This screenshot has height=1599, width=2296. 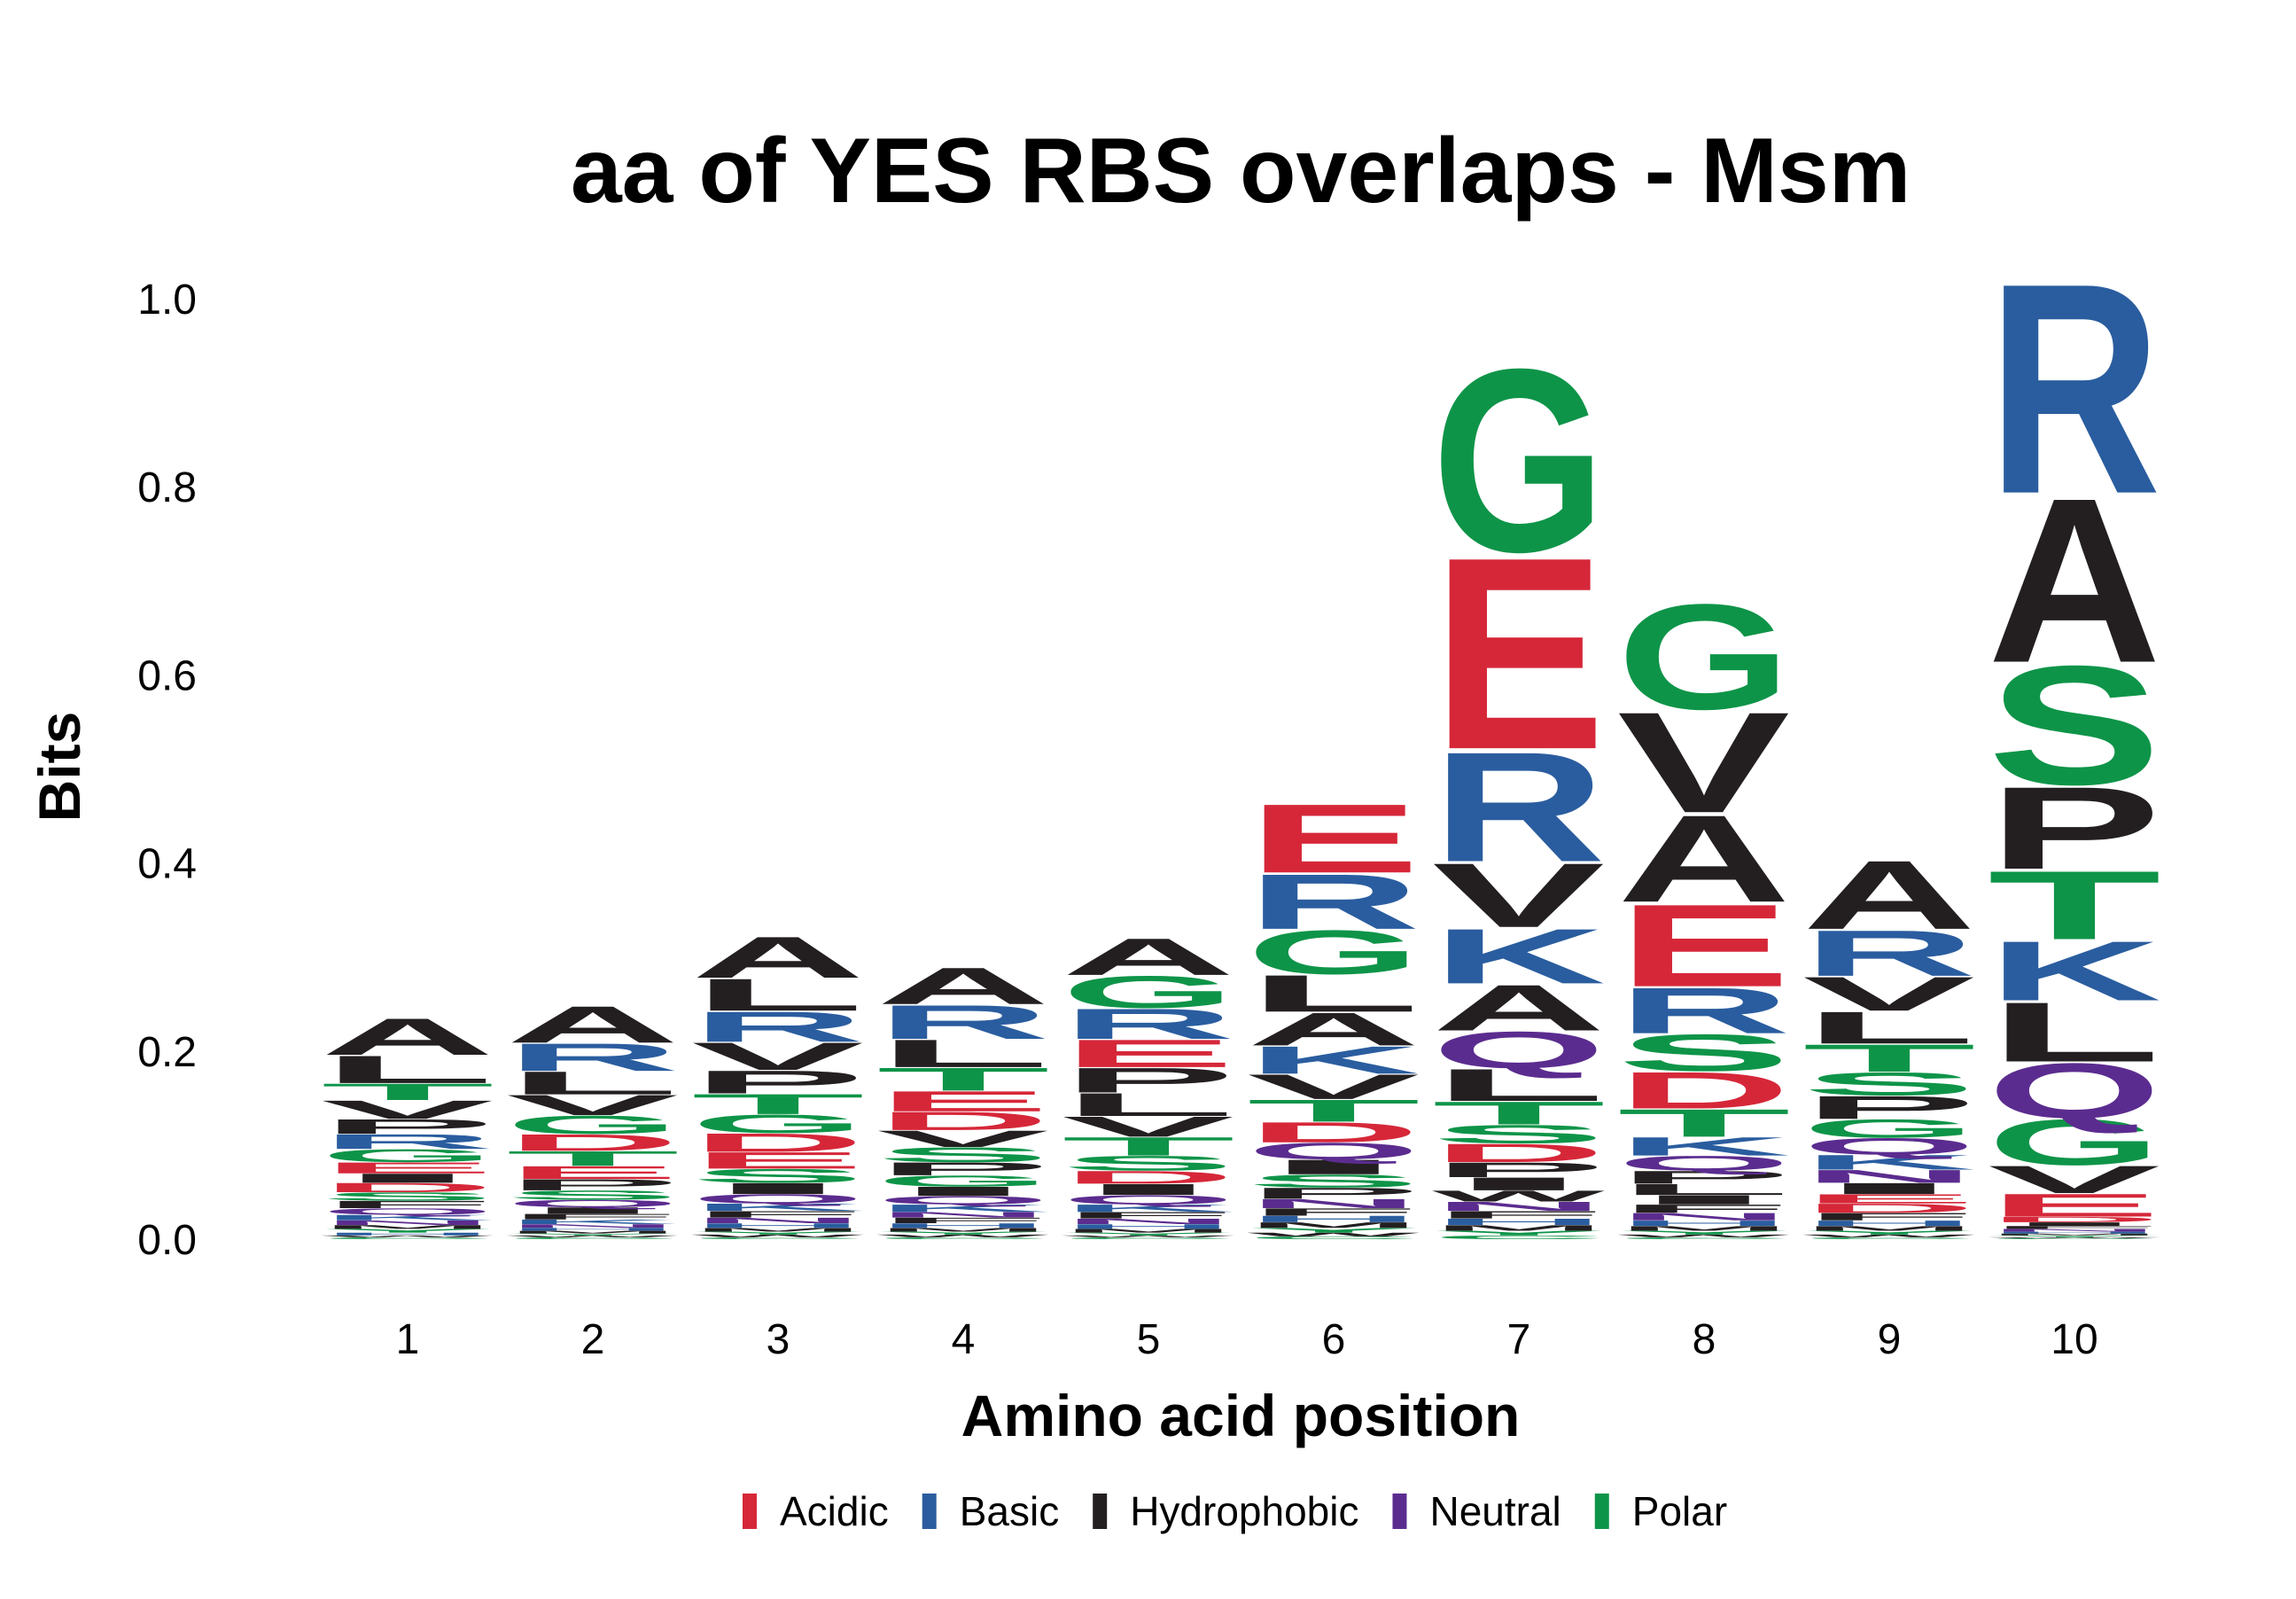 What do you see at coordinates (1890, 1339) in the screenshot?
I see `x-tick-label: 9` at bounding box center [1890, 1339].